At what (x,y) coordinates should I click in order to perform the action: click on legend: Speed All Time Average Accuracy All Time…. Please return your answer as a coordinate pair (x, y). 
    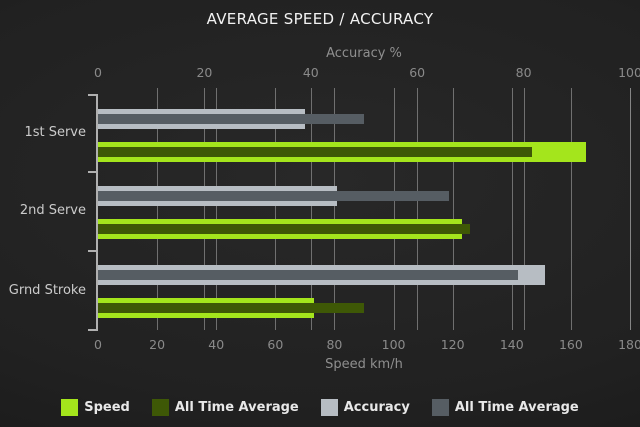
    Looking at the image, I should click on (320, 407).